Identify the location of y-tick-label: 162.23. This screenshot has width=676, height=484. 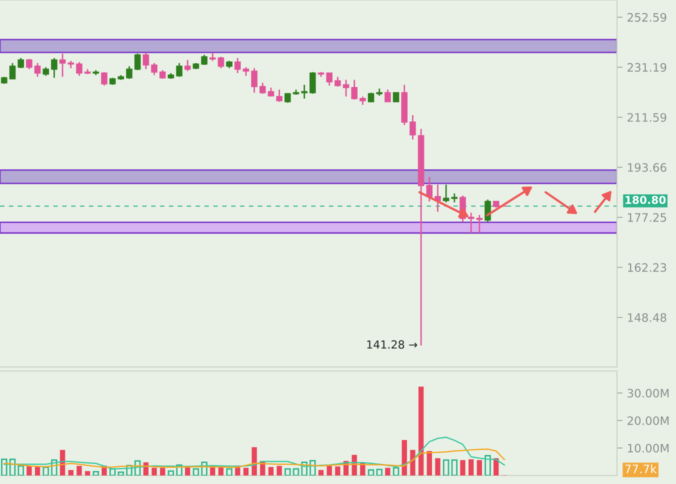
(647, 267).